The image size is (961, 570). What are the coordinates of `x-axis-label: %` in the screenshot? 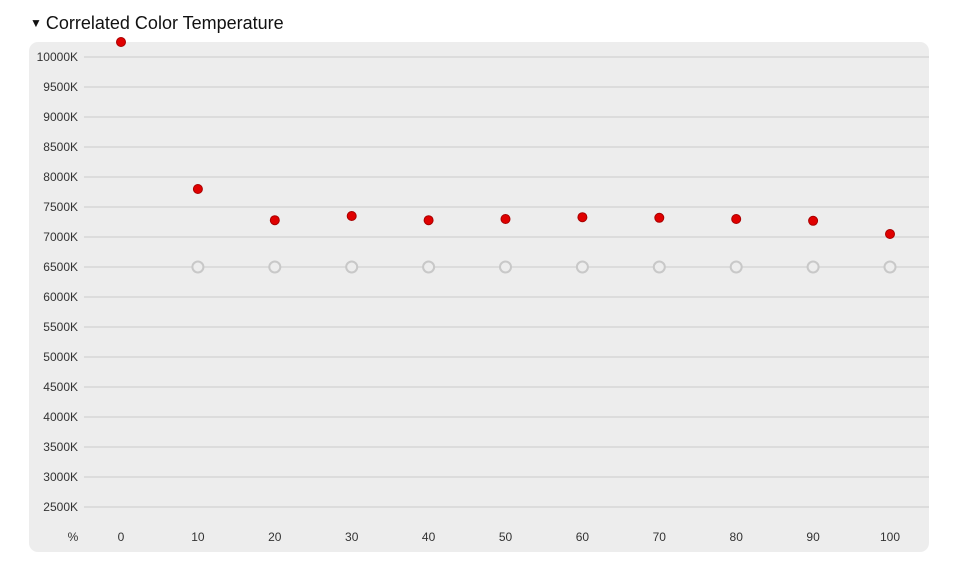 It's located at (73, 537).